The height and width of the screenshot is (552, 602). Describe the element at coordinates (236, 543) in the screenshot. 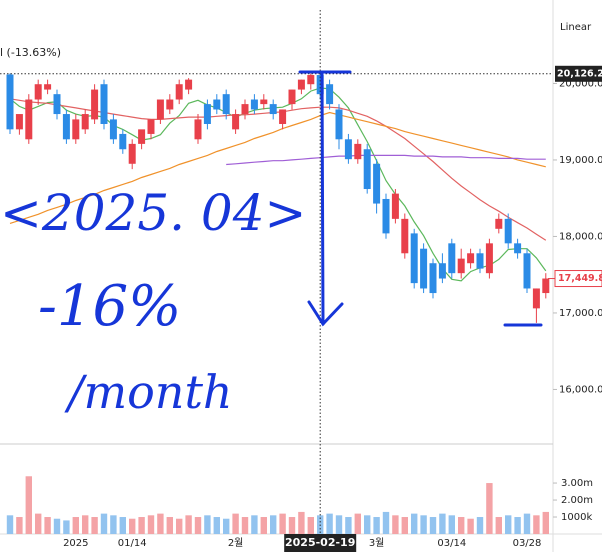

I see `x-tick-label: 2월` at that location.